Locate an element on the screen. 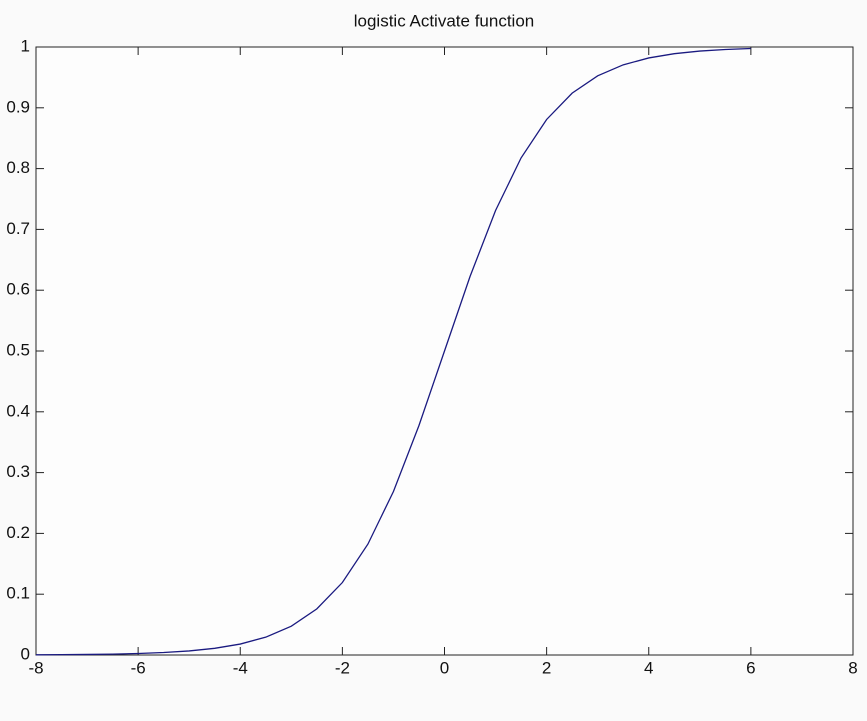 This screenshot has height=721, width=867. x-tick-label: -2 is located at coordinates (342, 667).